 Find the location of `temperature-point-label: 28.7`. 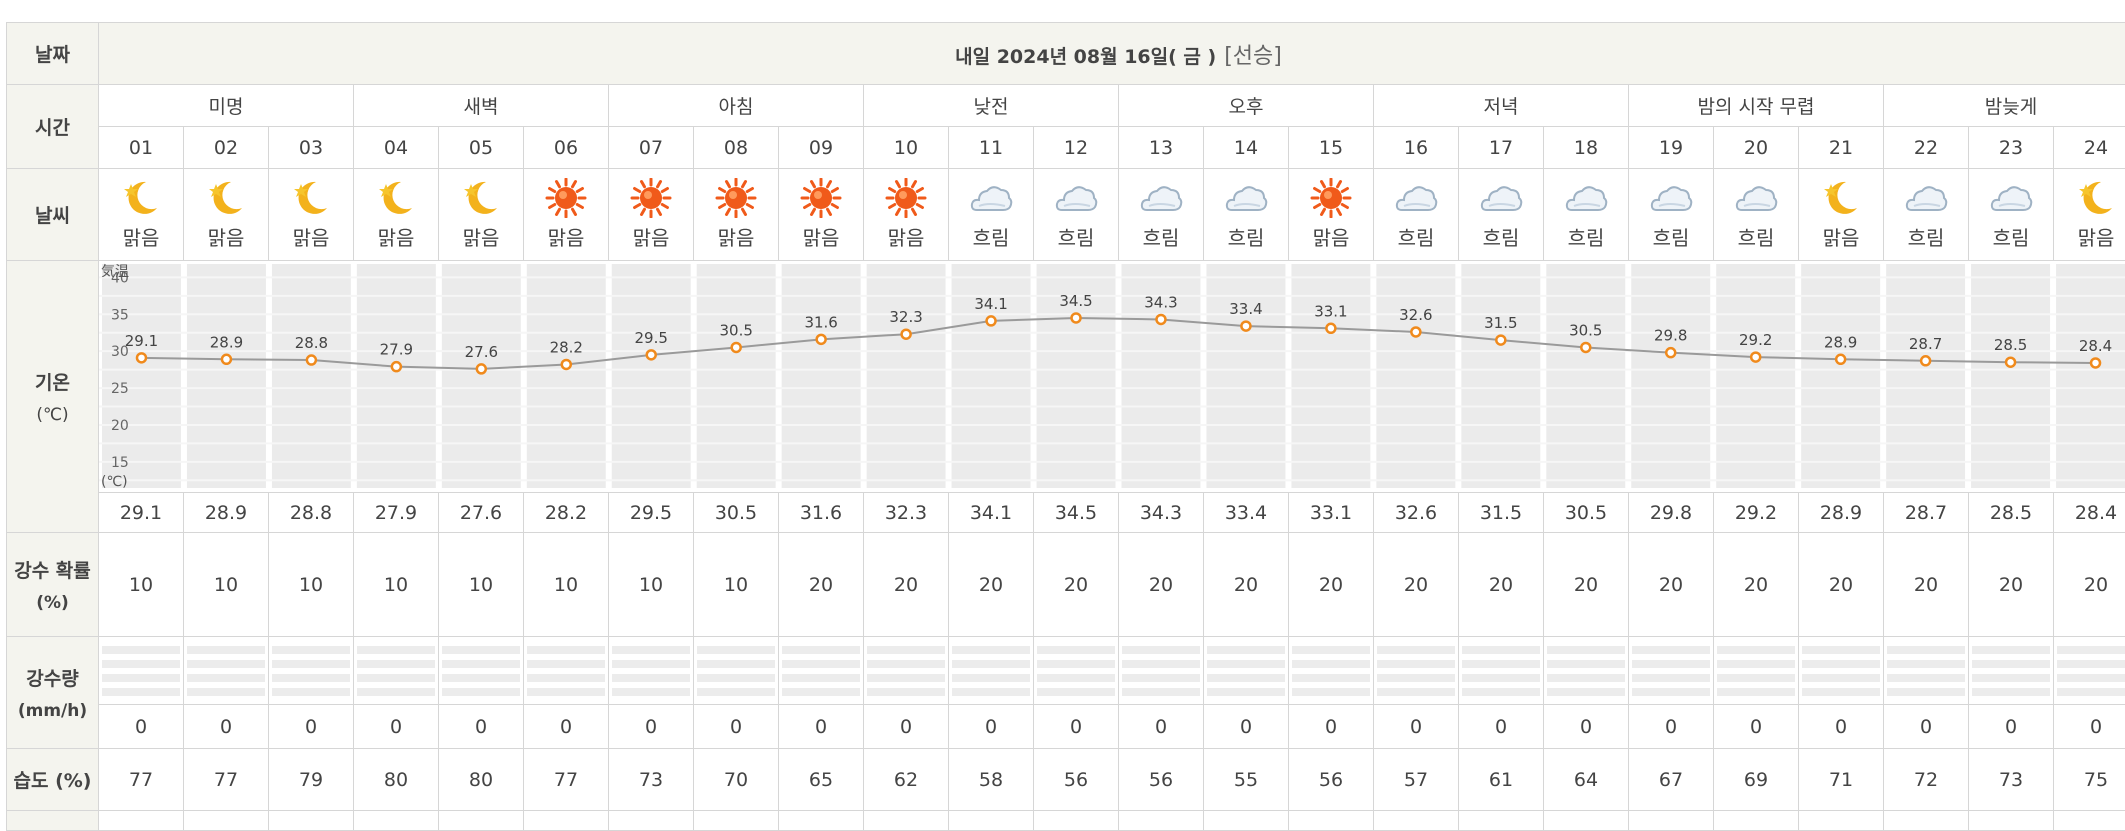

temperature-point-label: 28.7 is located at coordinates (1925, 343).